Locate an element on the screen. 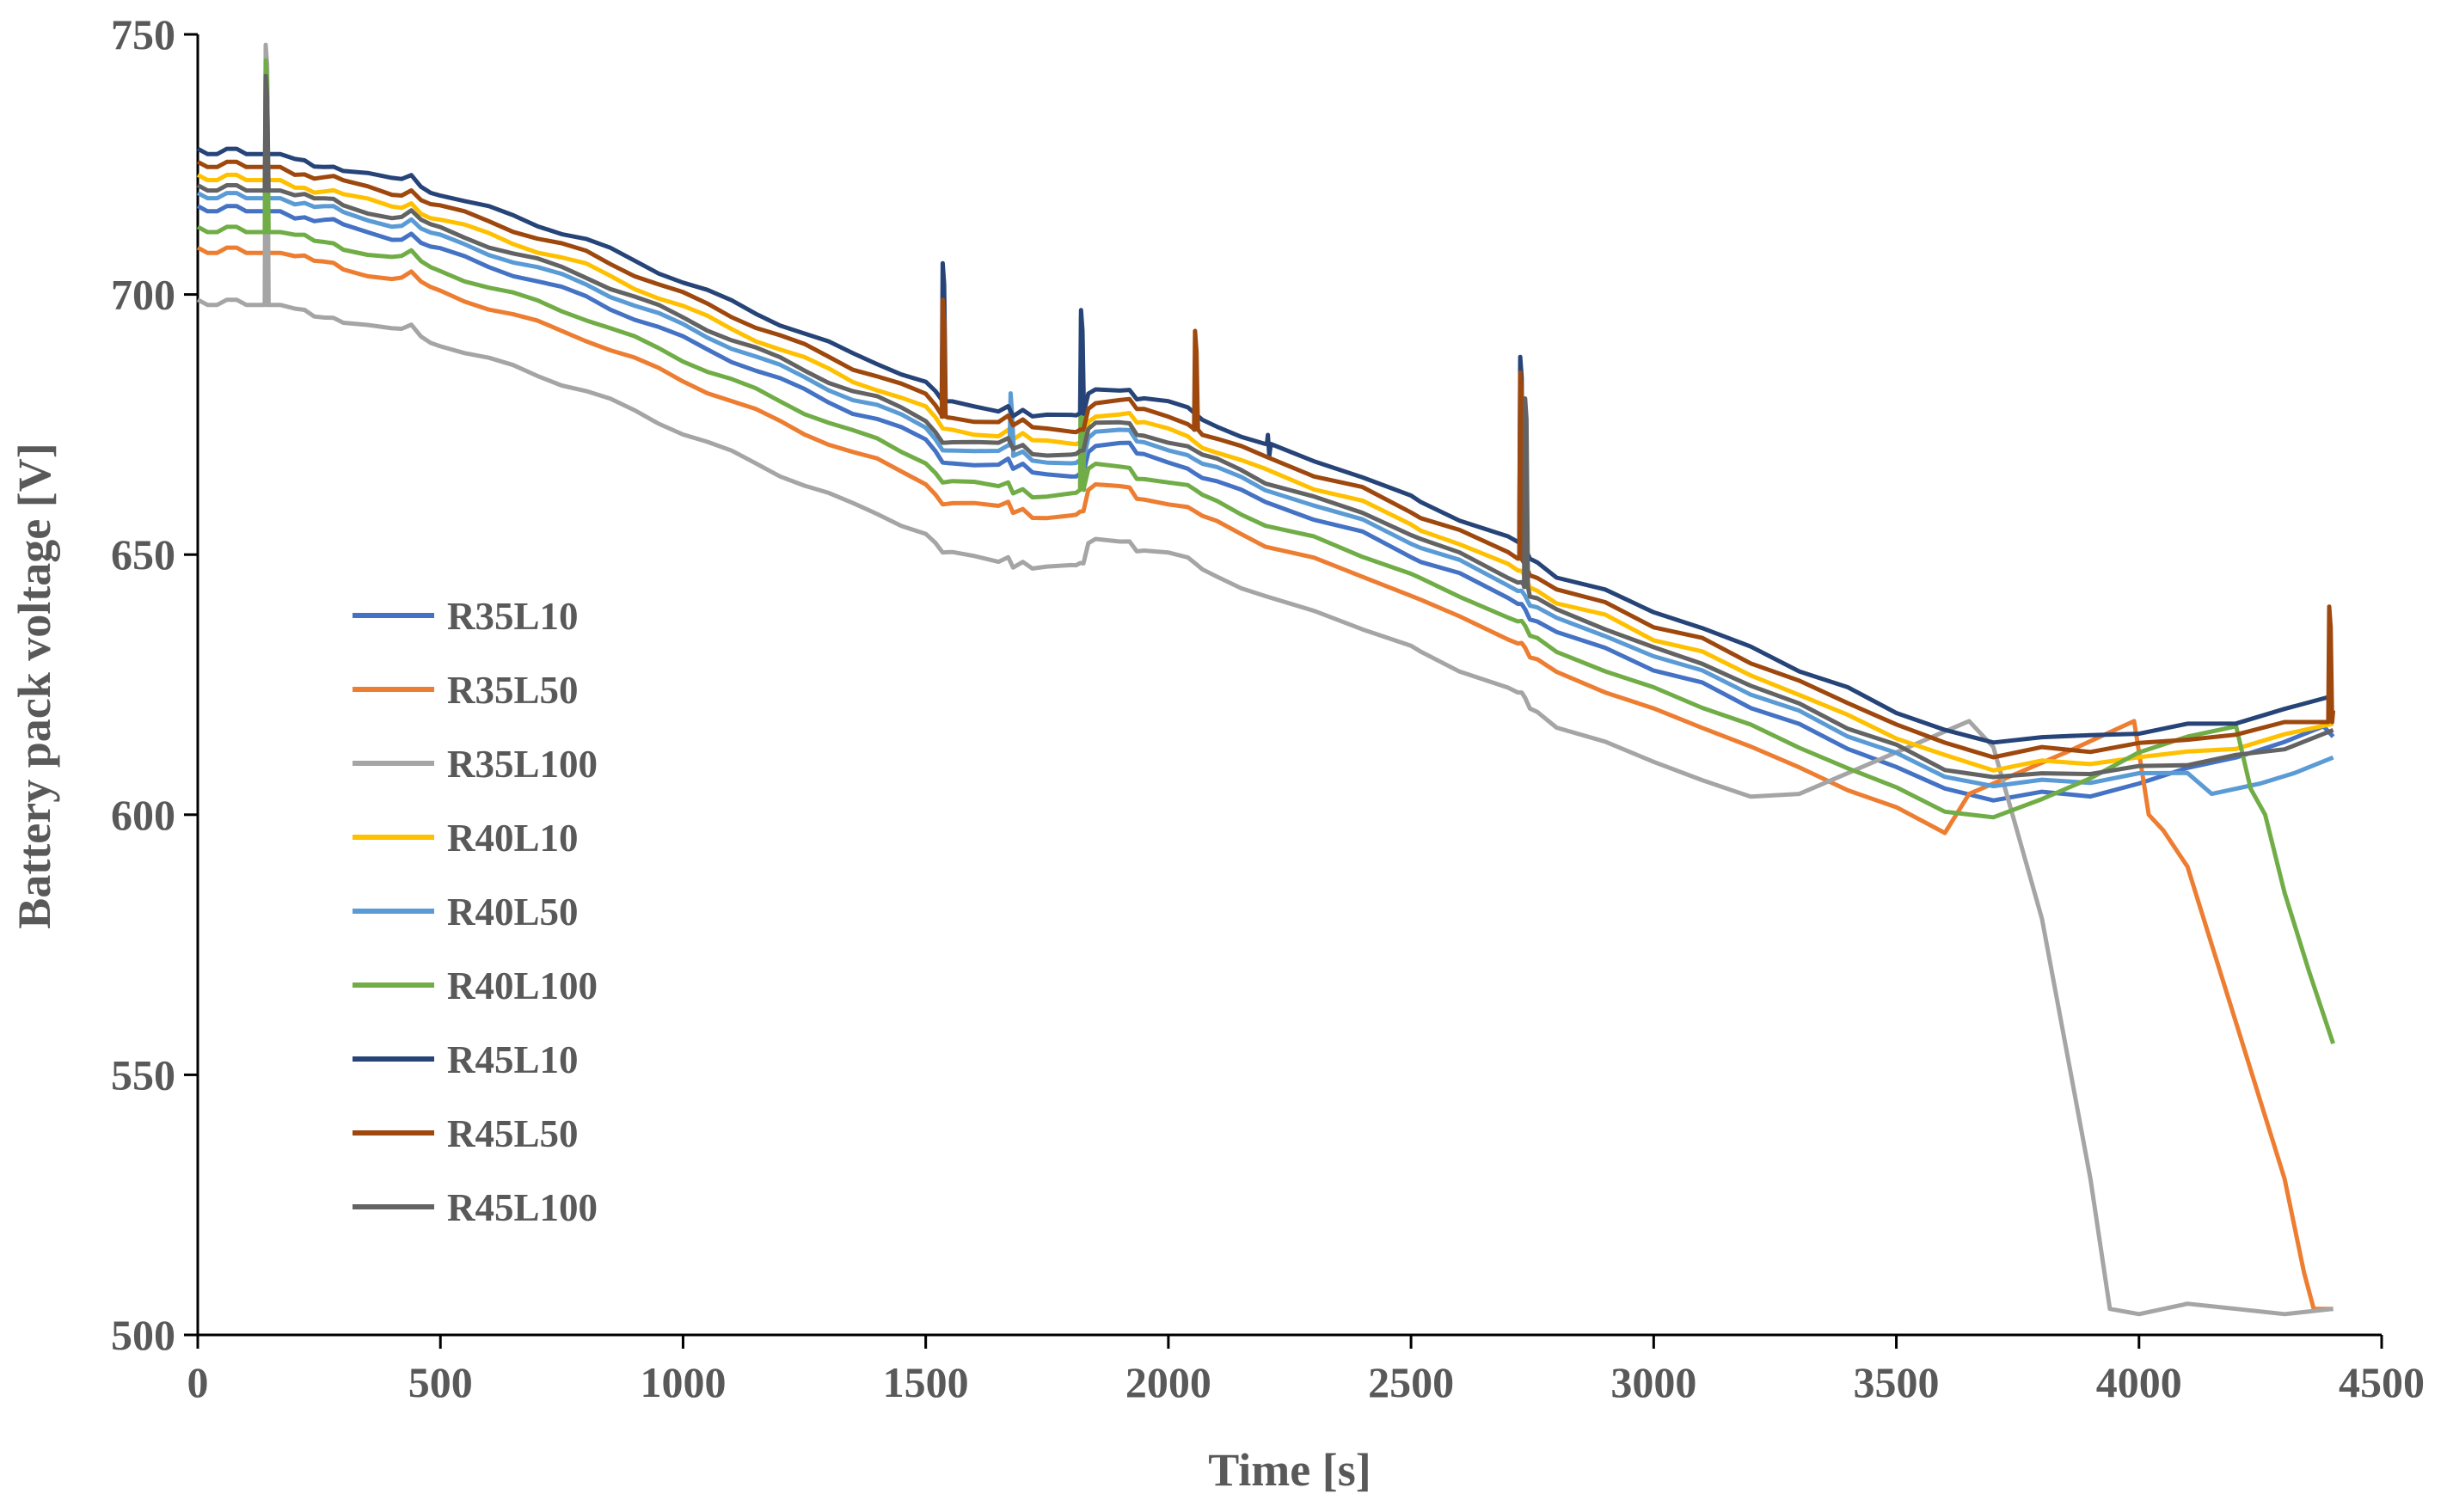  y-tick-label: 600 is located at coordinates (143, 815).